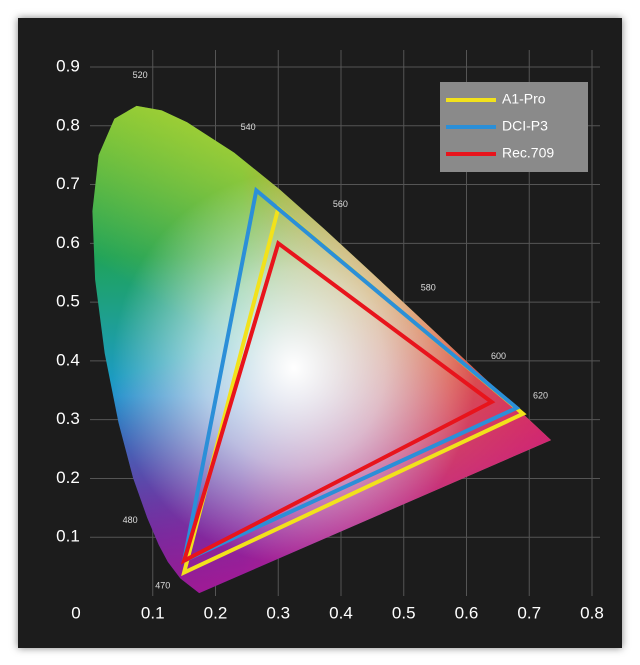 This screenshot has height=665, width=640. What do you see at coordinates (68, 242) in the screenshot?
I see `y-tick-label: 0.6` at bounding box center [68, 242].